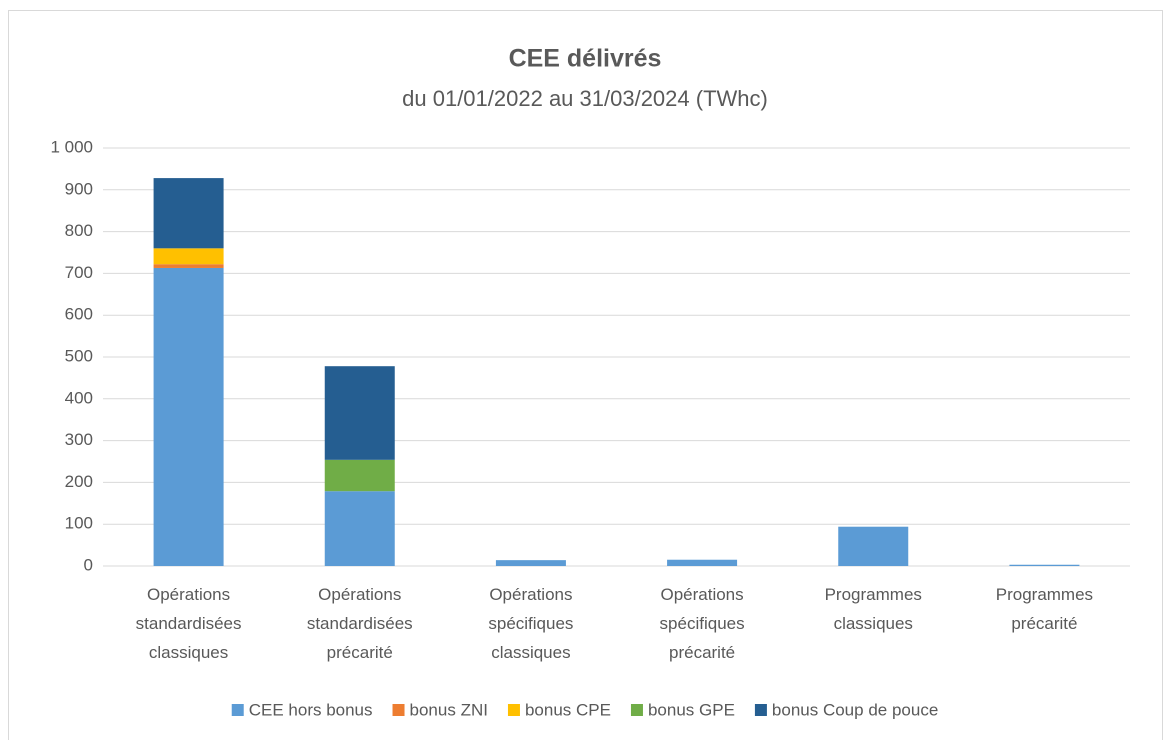 The image size is (1171, 740). I want to click on x-tick-label: Opérations spécifiques classiques, so click(530, 623).